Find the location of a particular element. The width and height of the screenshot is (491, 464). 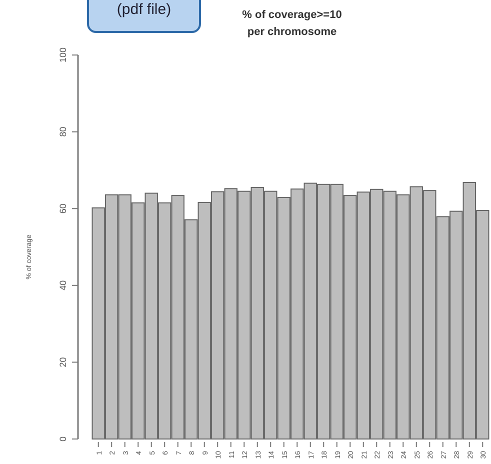

y-tick-label: 80 is located at coordinates (63, 131).